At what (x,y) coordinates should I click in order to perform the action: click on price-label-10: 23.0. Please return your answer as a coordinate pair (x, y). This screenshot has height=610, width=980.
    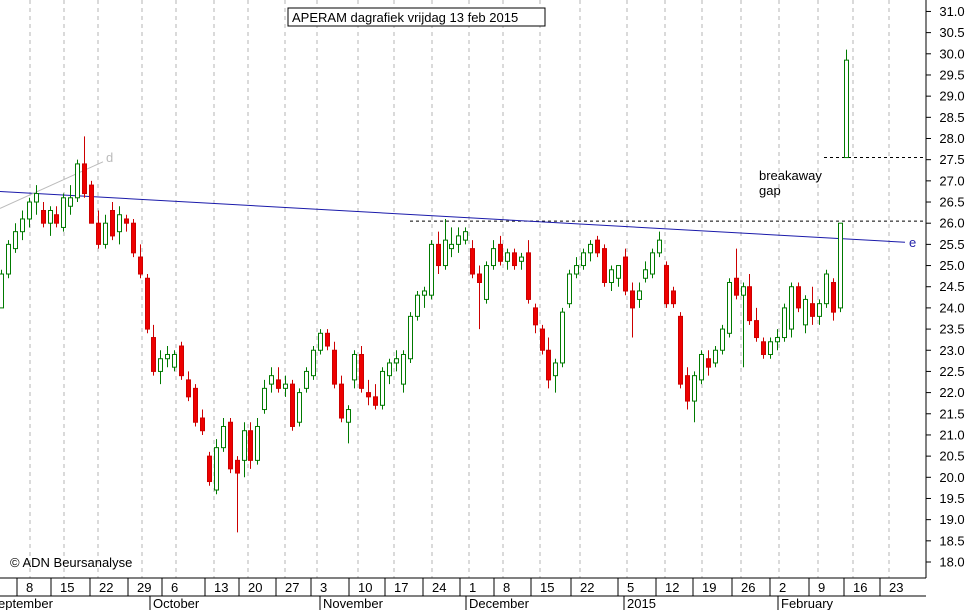
    Looking at the image, I should click on (951, 350).